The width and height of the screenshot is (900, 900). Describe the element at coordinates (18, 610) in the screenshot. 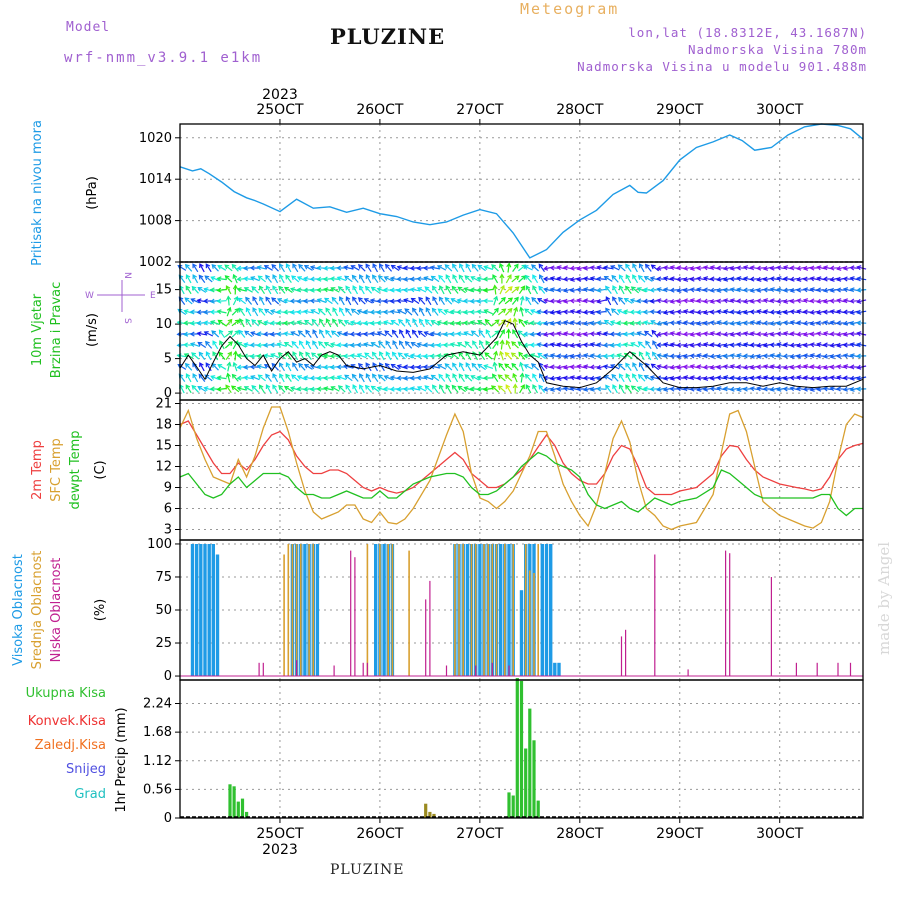

I see `cloud-axis-title-1: Visoka Oblacnost` at that location.